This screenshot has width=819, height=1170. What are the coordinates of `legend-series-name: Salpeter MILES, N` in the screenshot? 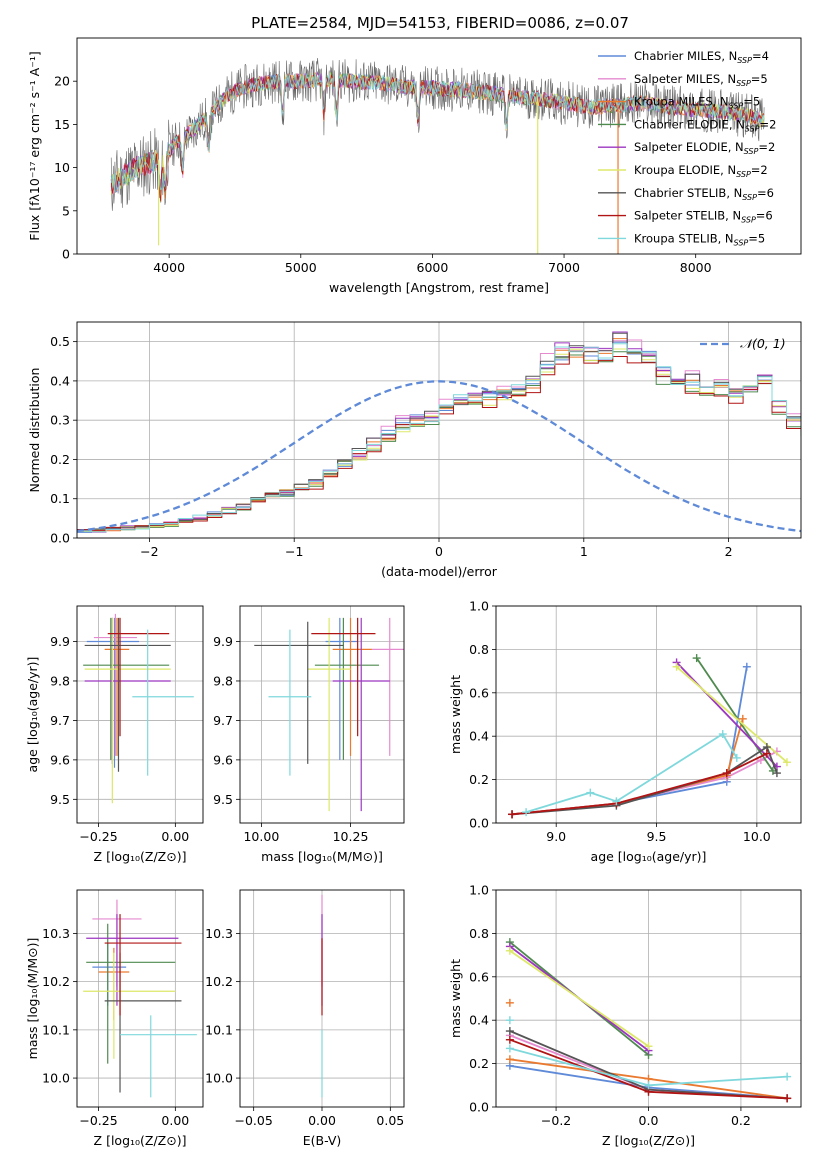 It's located at (685, 79).